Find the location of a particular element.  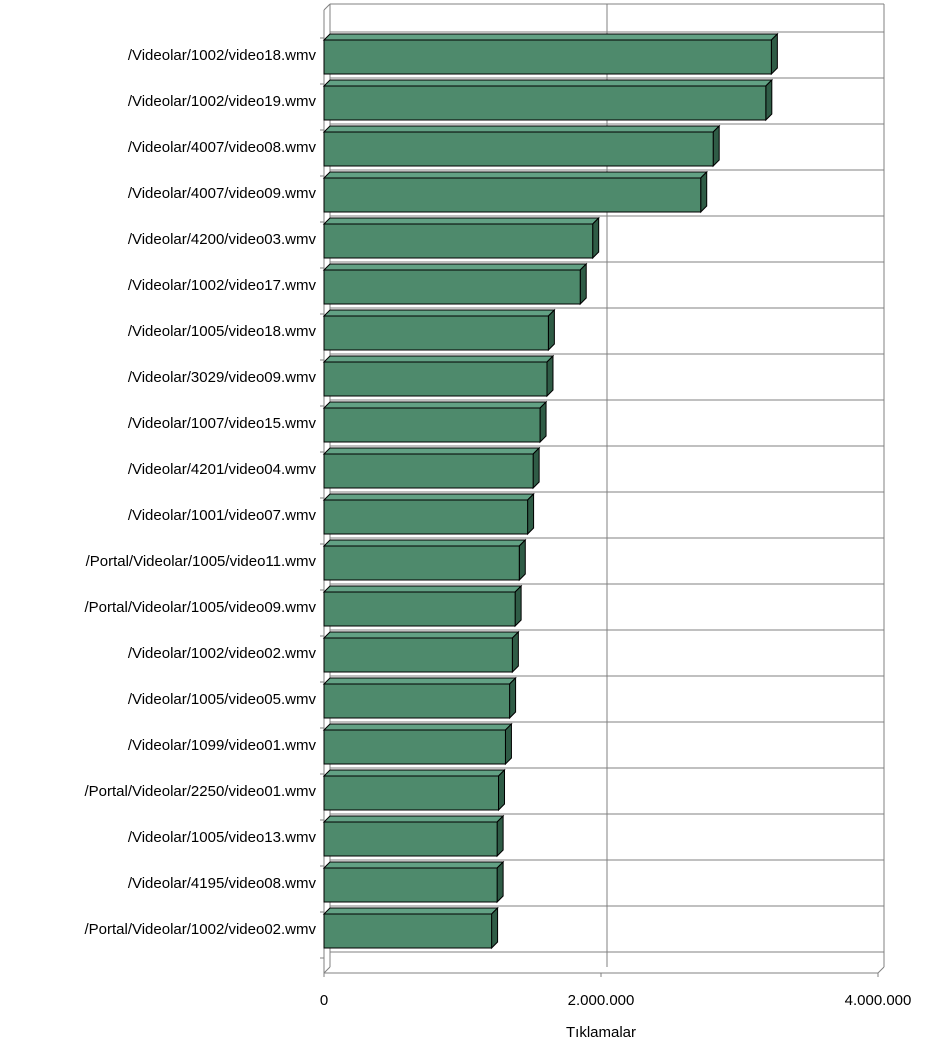

category-label: /Videolar/4007/video09.wmv is located at coordinates (222, 193).